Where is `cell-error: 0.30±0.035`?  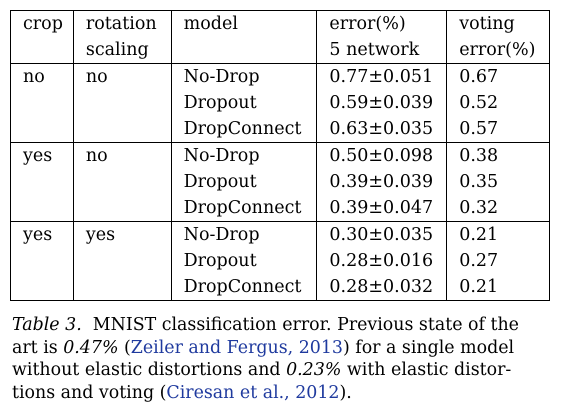
cell-error: 0.30±0.035 is located at coordinates (382, 234).